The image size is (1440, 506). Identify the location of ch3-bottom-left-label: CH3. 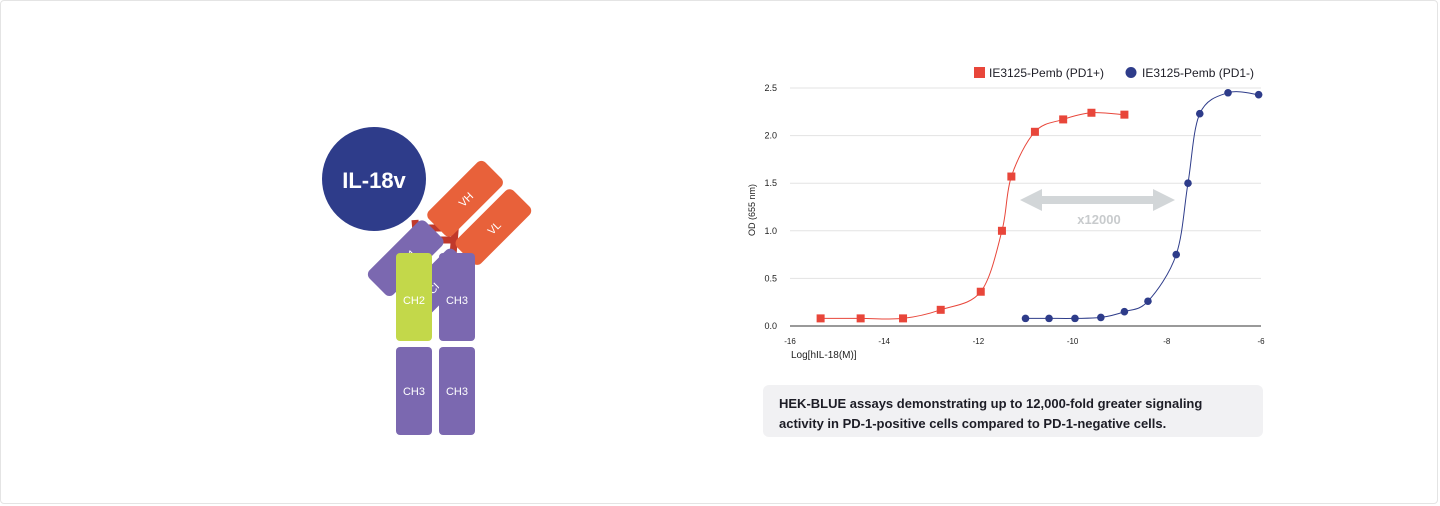
(414, 392).